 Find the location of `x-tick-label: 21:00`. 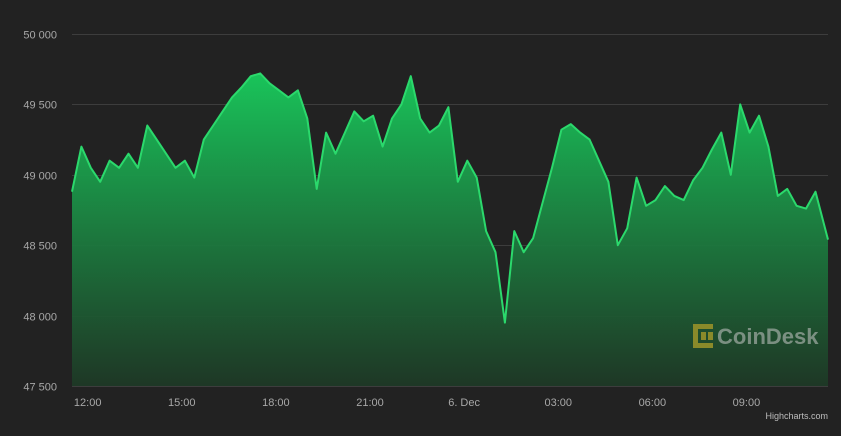

x-tick-label: 21:00 is located at coordinates (370, 403).